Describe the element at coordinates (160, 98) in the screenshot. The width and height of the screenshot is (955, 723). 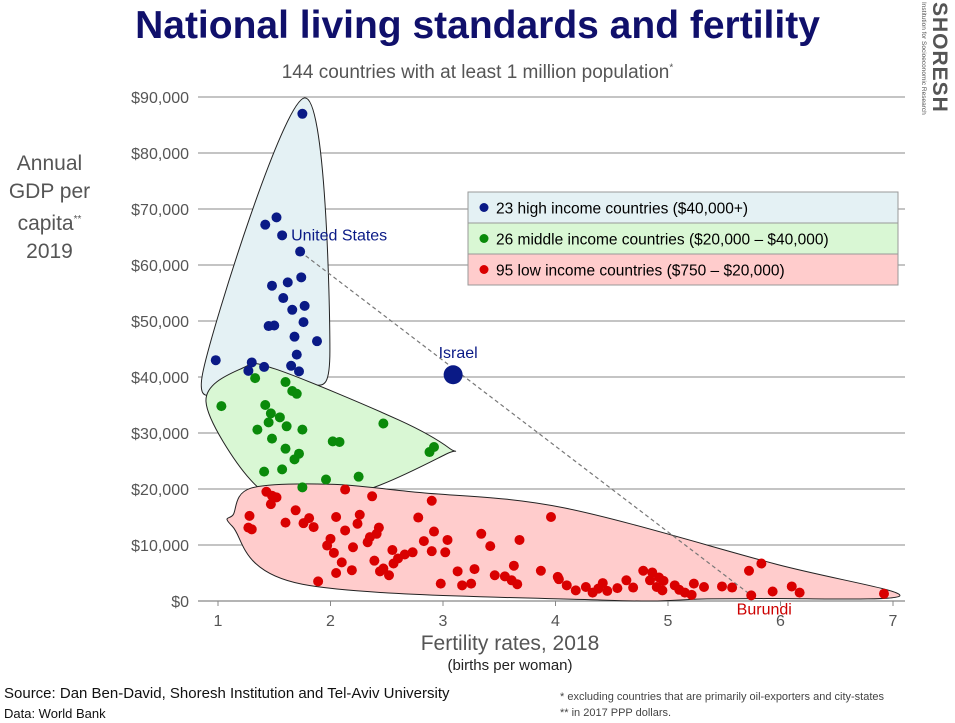
I see `y-tick-label: $90,000` at that location.